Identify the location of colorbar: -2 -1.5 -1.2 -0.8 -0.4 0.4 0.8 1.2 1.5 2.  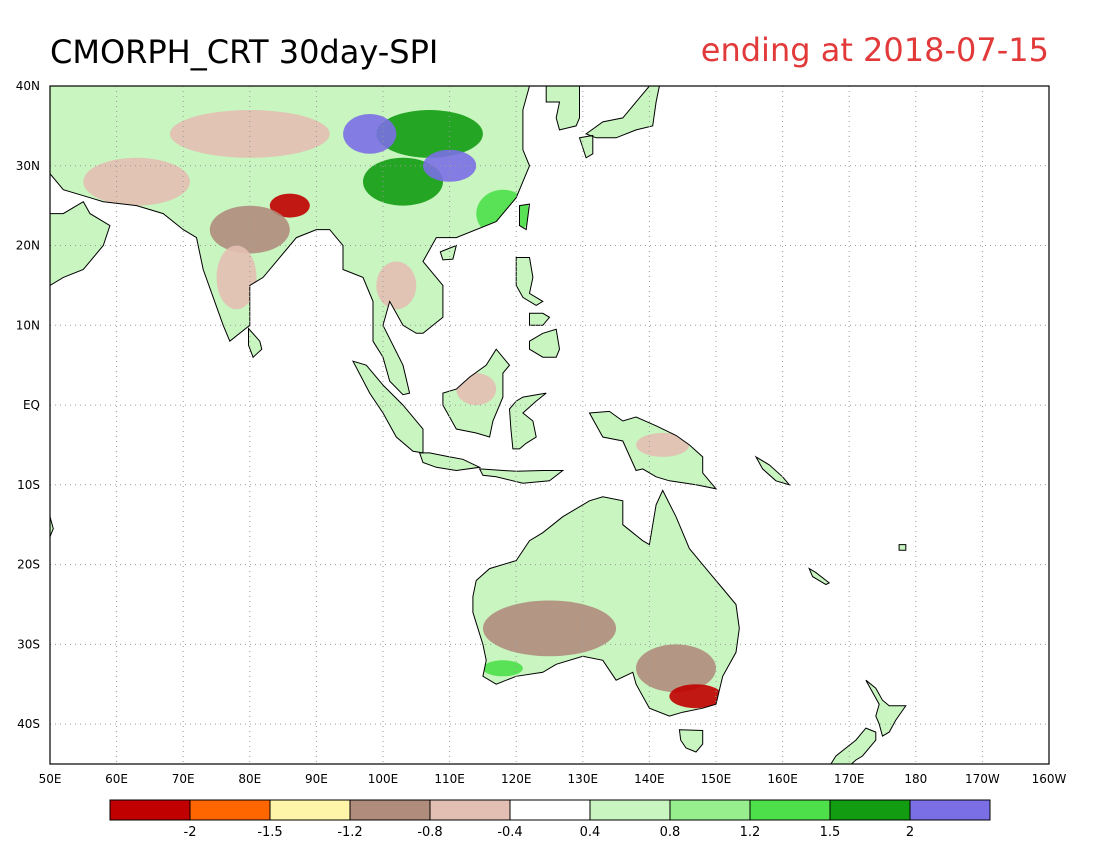
(550, 819).